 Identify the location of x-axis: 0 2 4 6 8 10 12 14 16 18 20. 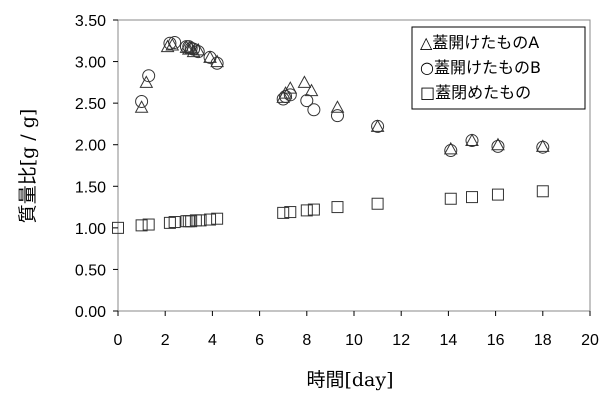
(356, 330).